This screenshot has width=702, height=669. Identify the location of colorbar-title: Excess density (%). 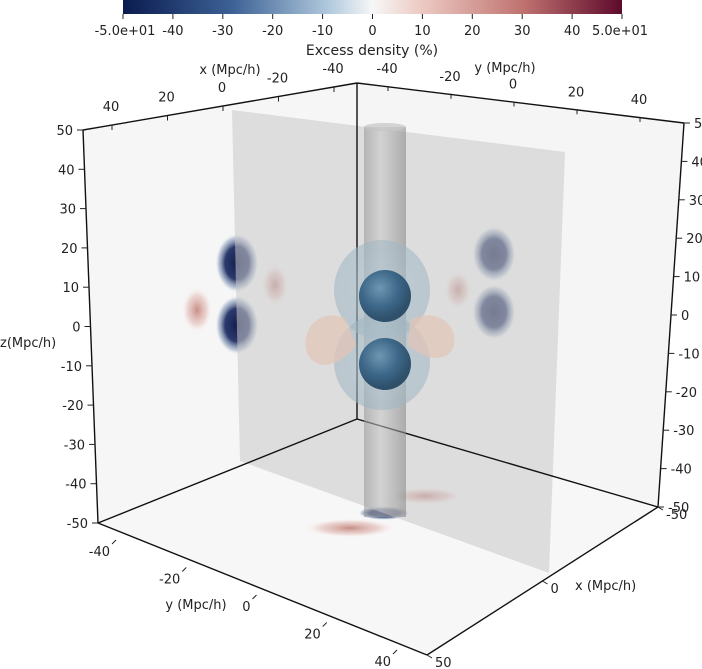
(372, 51).